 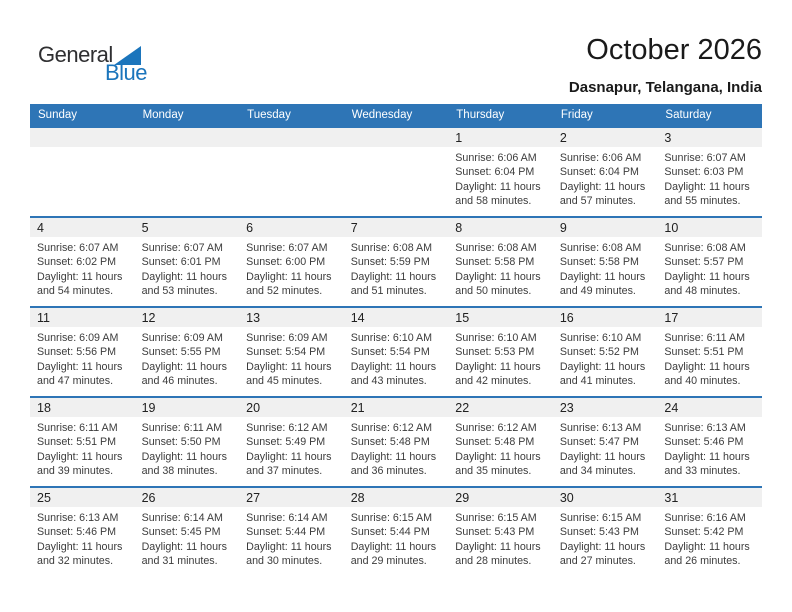 I want to click on daylight-text: Daylight: 11 hours and 49 minutes., so click(x=602, y=284).